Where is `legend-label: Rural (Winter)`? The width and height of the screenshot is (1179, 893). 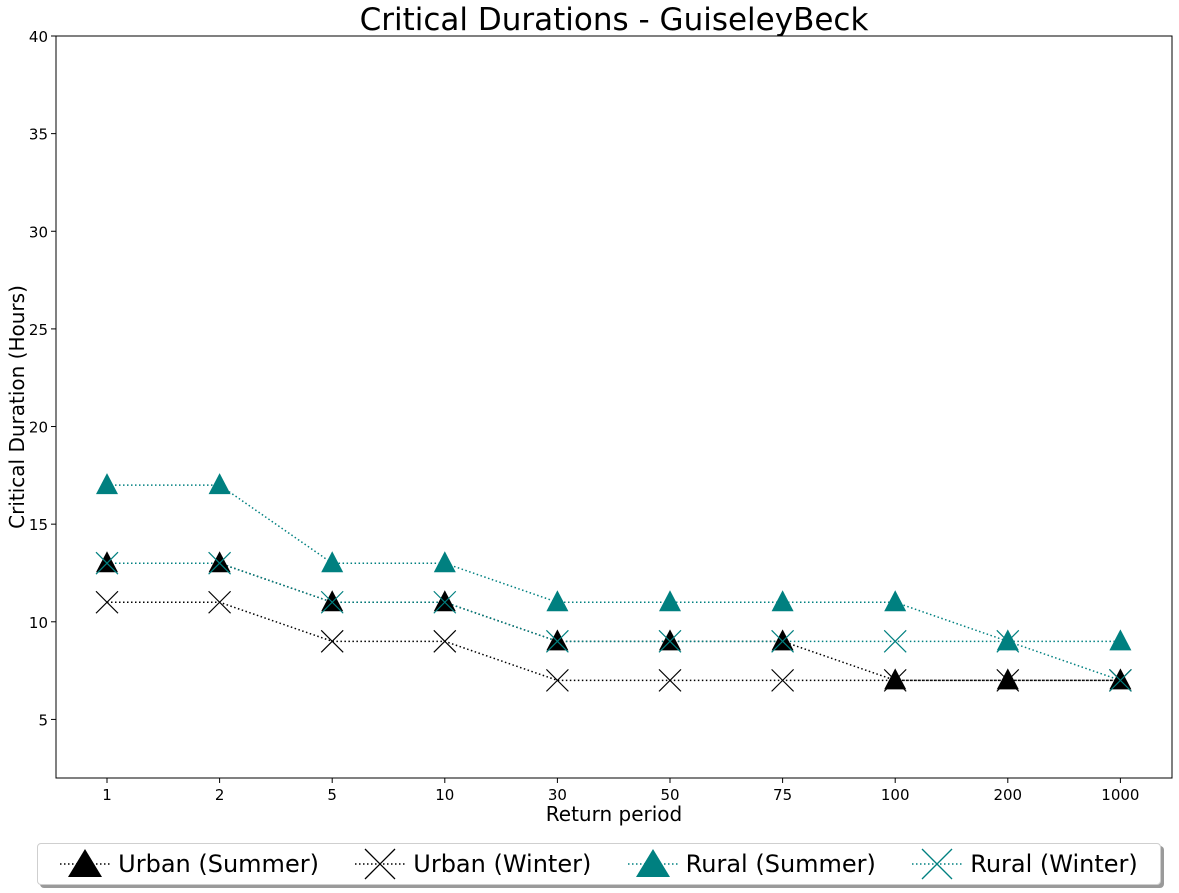
legend-label: Rural (Winter) is located at coordinates (1054, 864).